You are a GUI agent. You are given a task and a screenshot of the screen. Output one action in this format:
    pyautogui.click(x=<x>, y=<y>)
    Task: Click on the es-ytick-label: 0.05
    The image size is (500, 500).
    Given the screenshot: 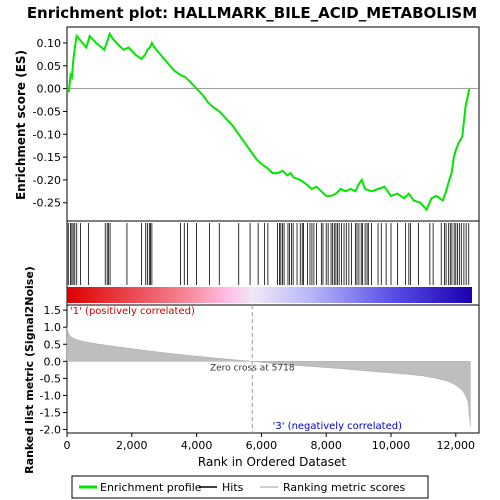 What is the action you would take?
    pyautogui.click(x=49, y=66)
    